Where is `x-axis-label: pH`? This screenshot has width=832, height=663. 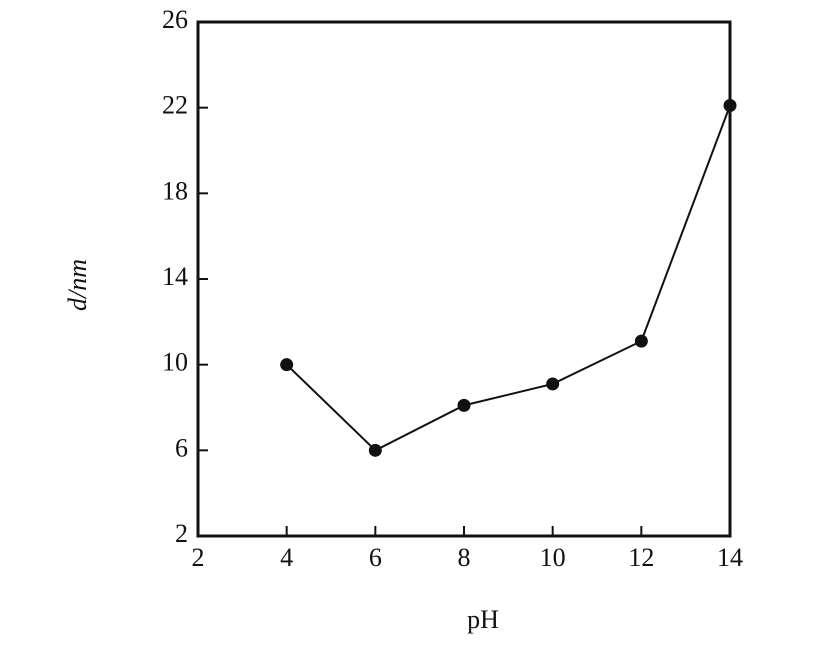
x-axis-label: pH is located at coordinates (483, 619).